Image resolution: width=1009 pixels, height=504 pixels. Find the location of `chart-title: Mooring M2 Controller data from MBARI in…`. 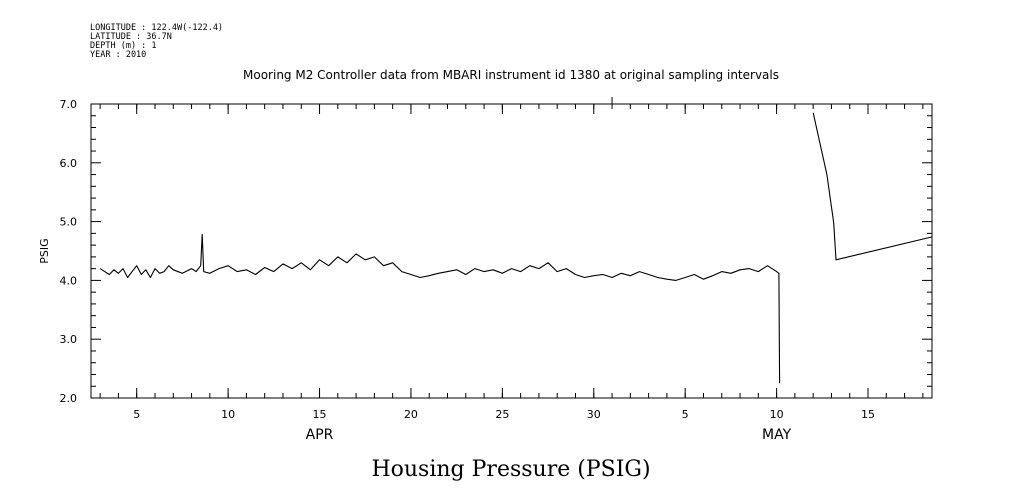

chart-title: Mooring M2 Controller data from MBARI in… is located at coordinates (511, 75).